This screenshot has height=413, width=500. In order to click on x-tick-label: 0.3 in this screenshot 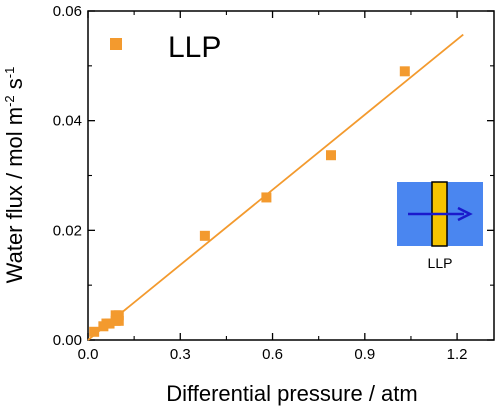, I will do `click(180, 354)`.